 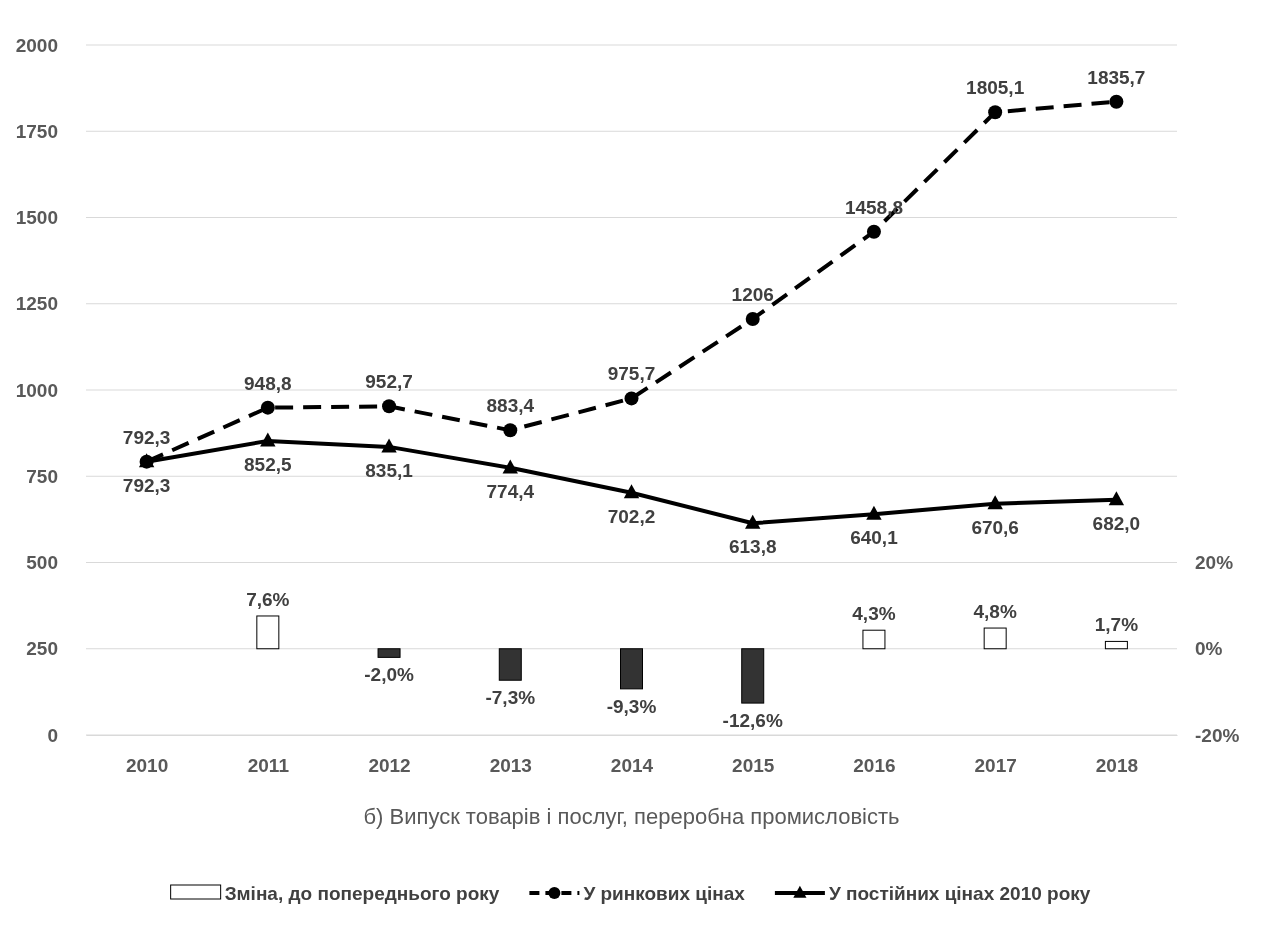 What do you see at coordinates (147, 766) in the screenshot?
I see `x-tick-label: 2010` at bounding box center [147, 766].